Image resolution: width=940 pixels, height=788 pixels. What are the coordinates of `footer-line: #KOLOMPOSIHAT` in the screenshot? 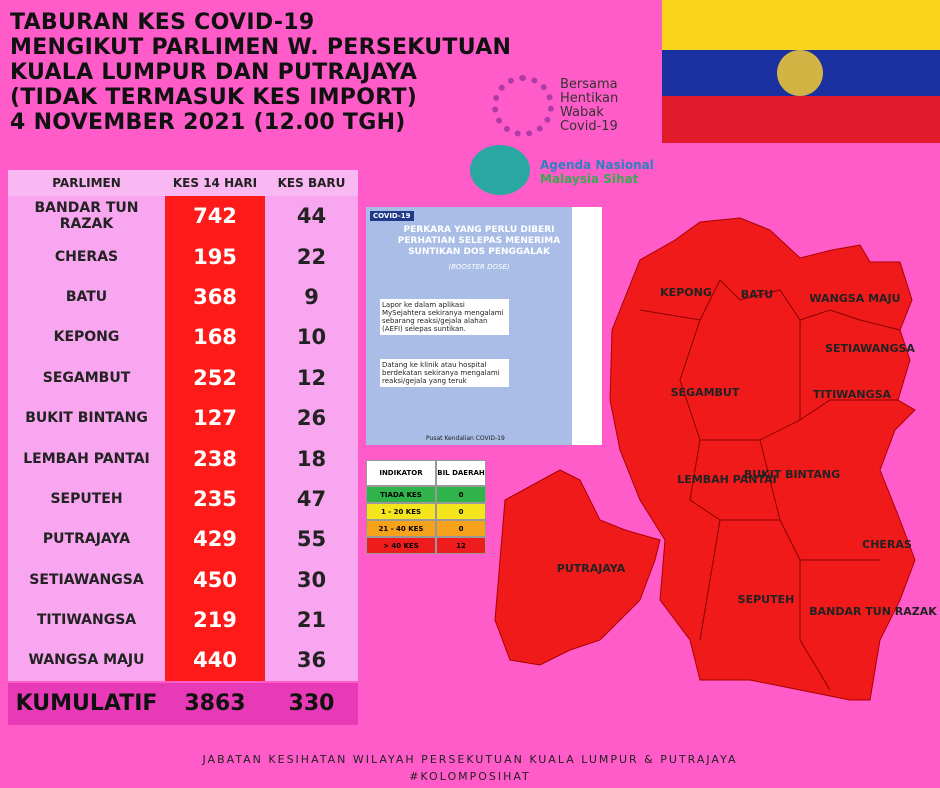 It's located at (470, 776).